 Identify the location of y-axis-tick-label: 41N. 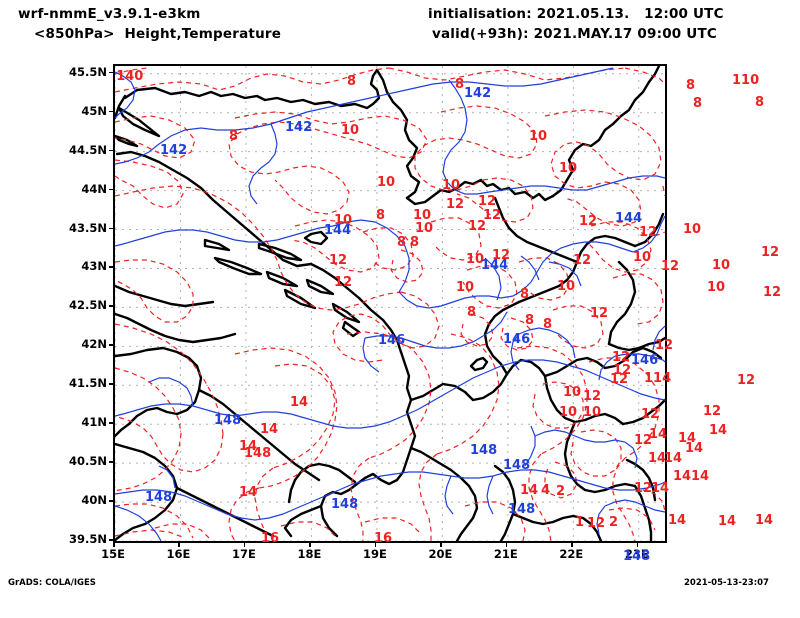
(94, 422).